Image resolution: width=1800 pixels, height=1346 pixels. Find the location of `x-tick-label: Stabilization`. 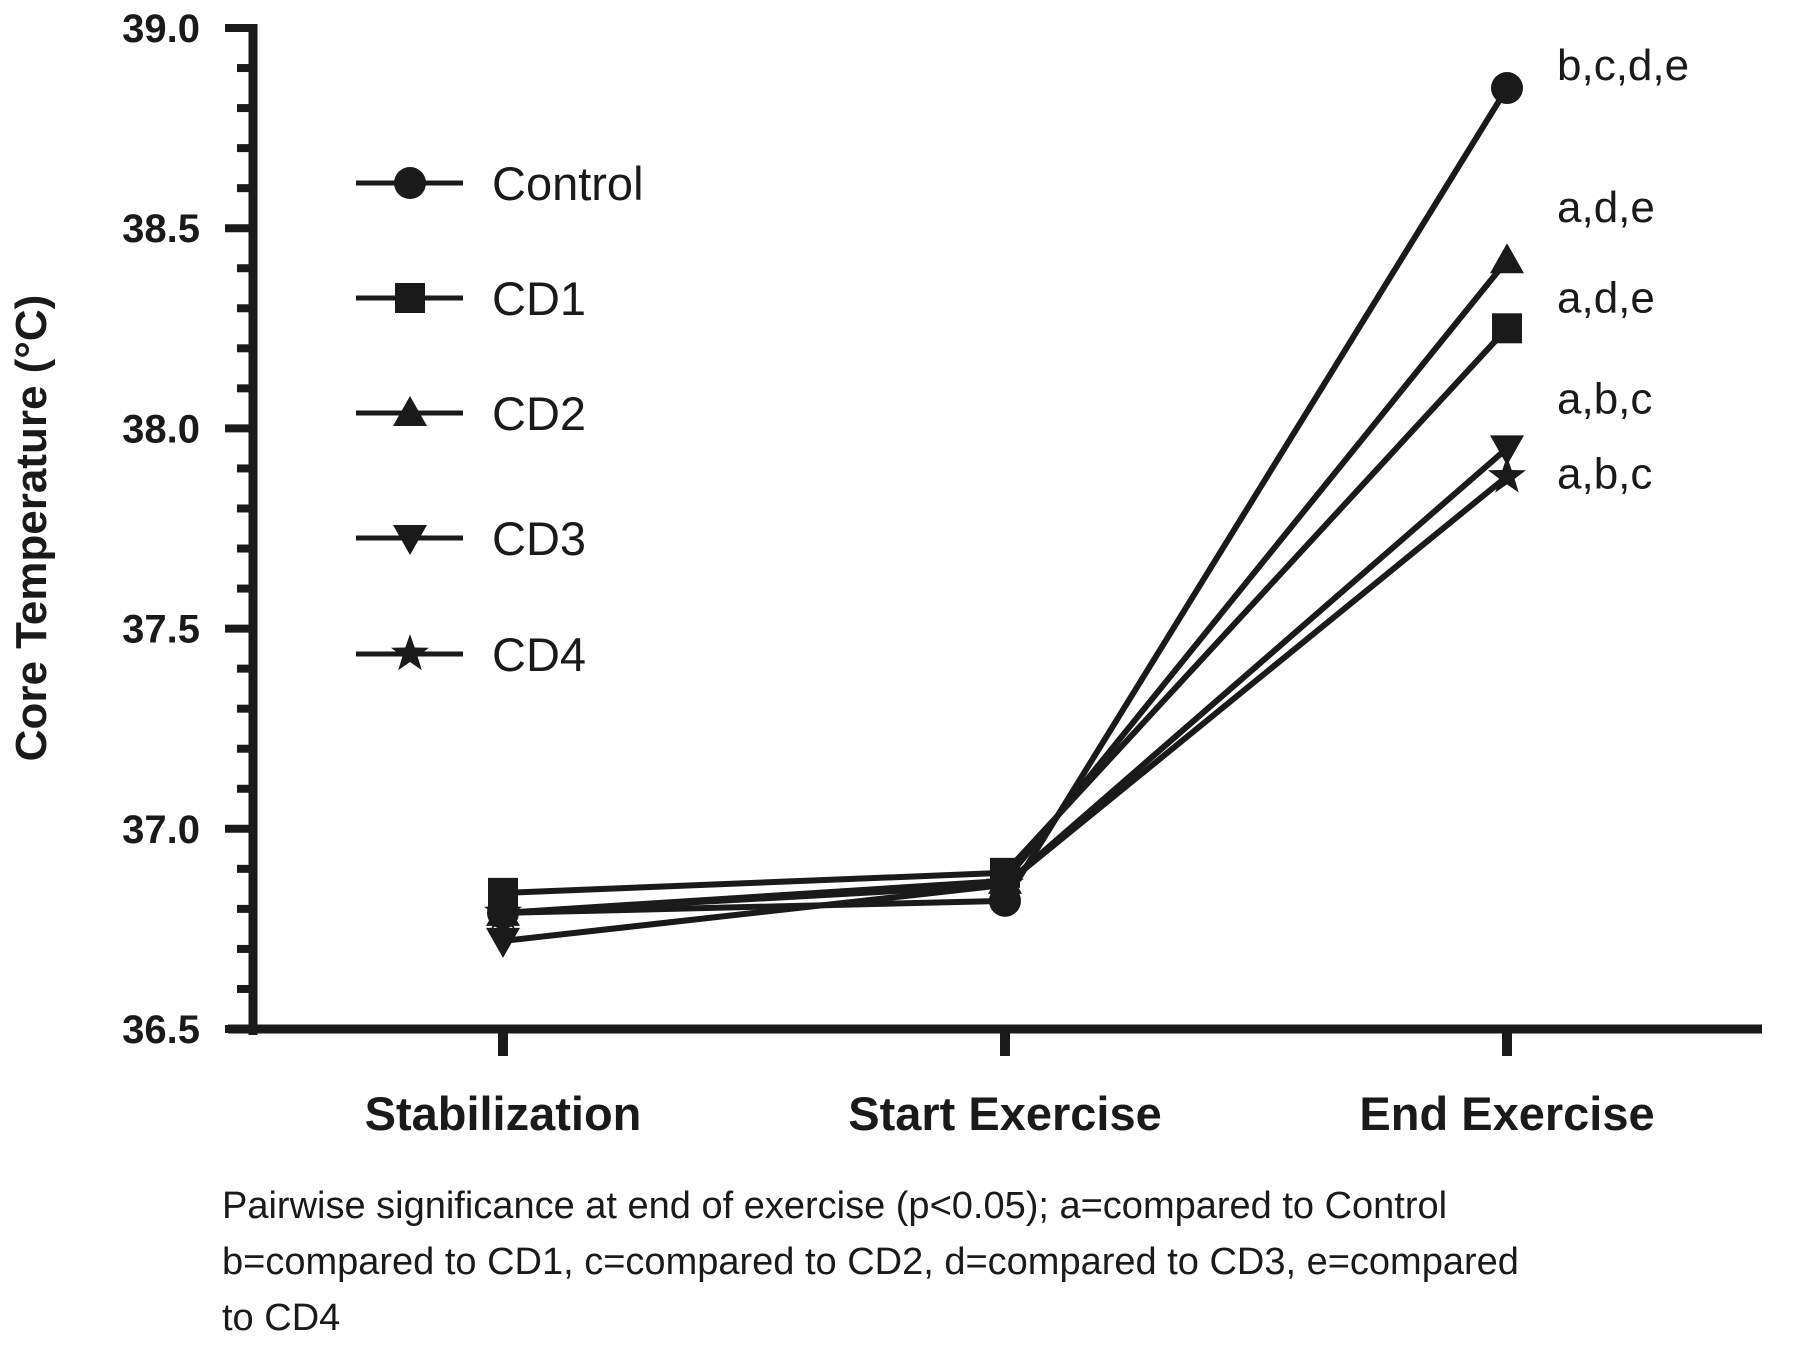

x-tick-label: Stabilization is located at coordinates (503, 1113).